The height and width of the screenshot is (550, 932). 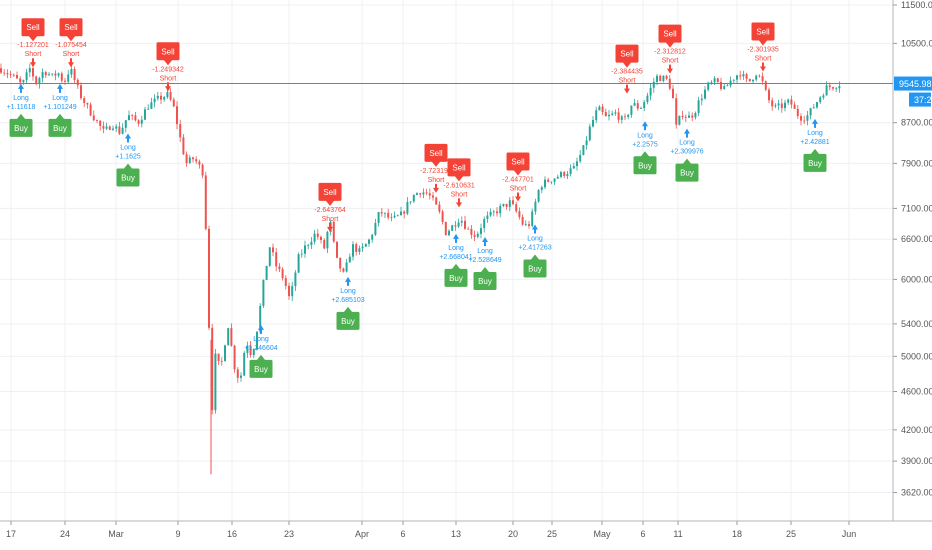 I want to click on time-tick-label: May, so click(x=602, y=534).